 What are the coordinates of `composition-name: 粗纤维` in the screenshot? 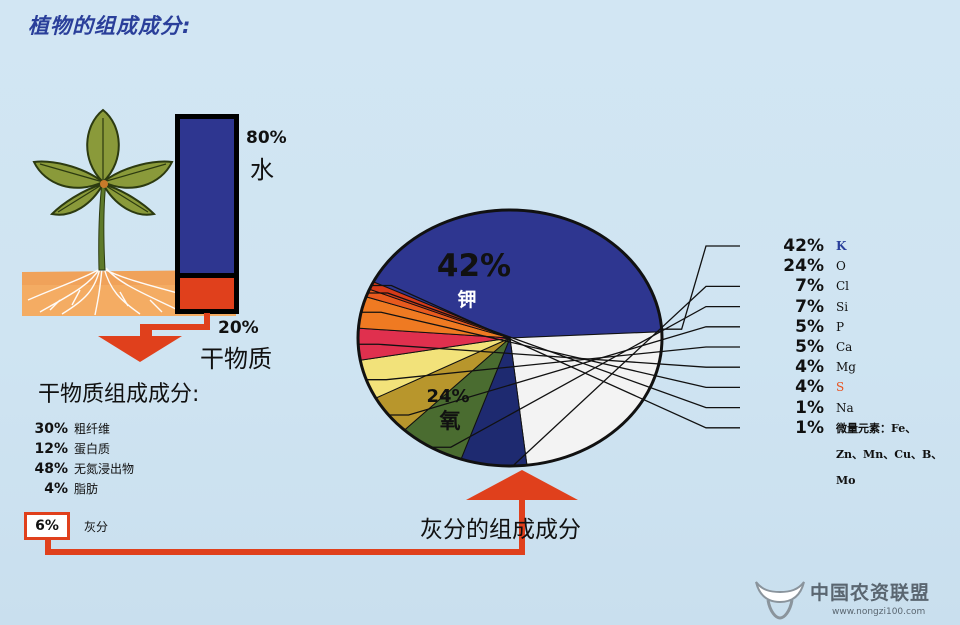 It's located at (92, 429).